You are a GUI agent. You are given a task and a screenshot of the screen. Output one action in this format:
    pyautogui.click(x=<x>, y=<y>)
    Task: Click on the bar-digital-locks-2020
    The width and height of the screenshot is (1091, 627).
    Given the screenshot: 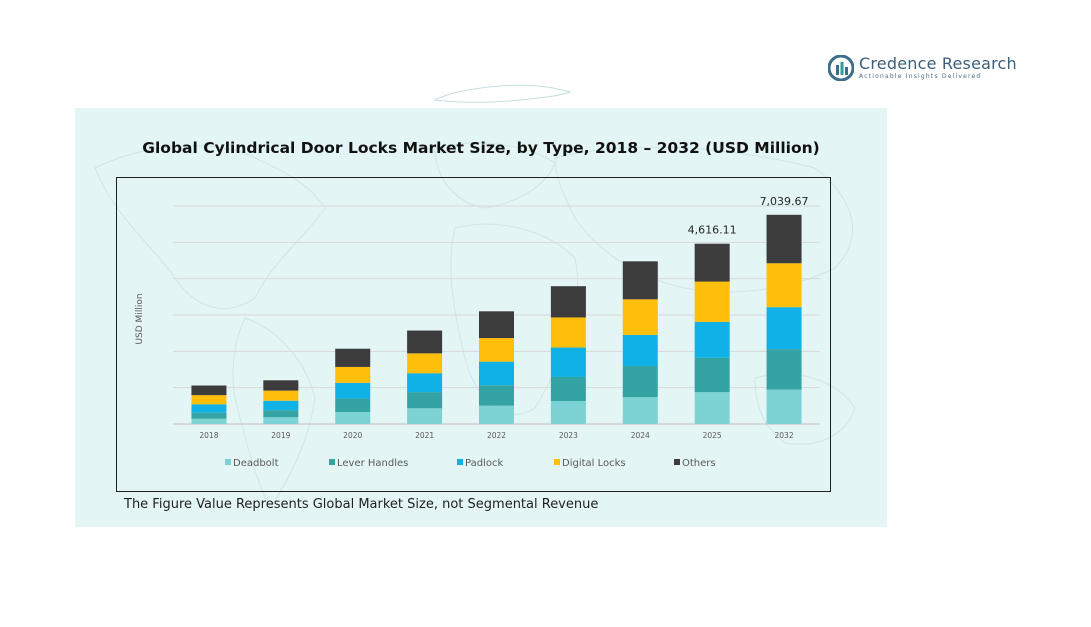 What is the action you would take?
    pyautogui.click(x=353, y=374)
    